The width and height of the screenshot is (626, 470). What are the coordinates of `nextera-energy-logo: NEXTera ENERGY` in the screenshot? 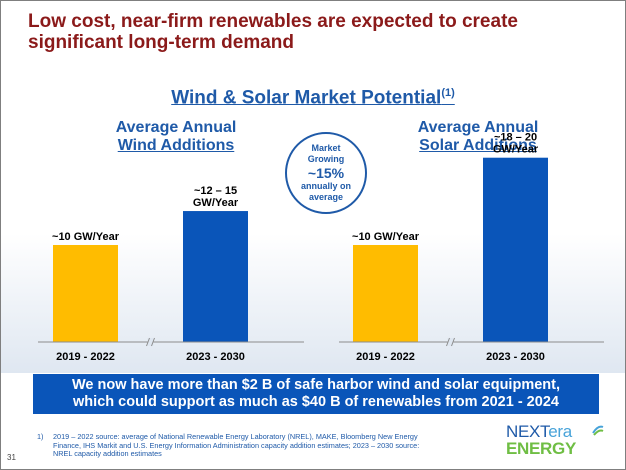 It's located at (561, 443).